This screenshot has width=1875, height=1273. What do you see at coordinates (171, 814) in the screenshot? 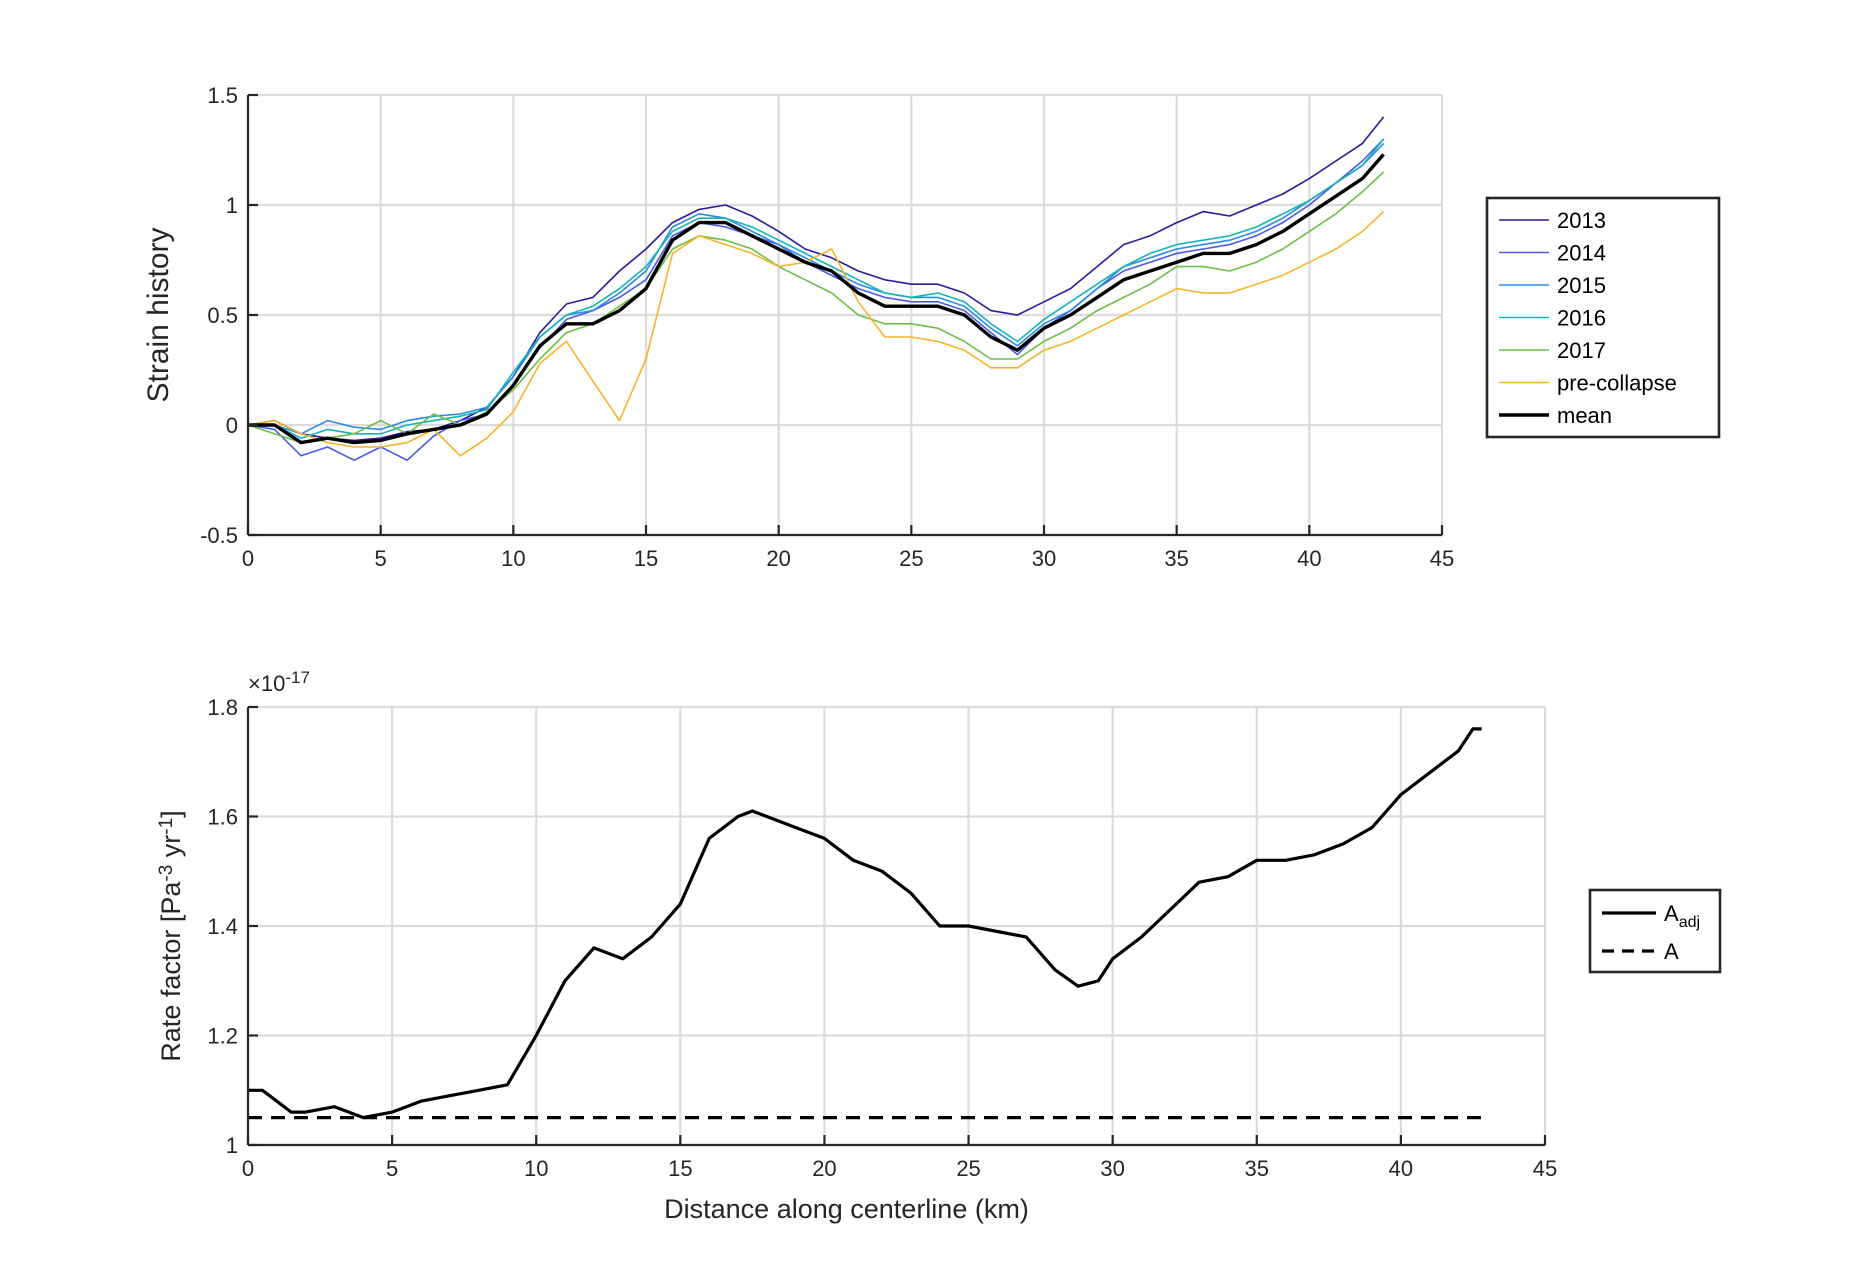
I see `y-axis-label-part: ]` at bounding box center [171, 814].